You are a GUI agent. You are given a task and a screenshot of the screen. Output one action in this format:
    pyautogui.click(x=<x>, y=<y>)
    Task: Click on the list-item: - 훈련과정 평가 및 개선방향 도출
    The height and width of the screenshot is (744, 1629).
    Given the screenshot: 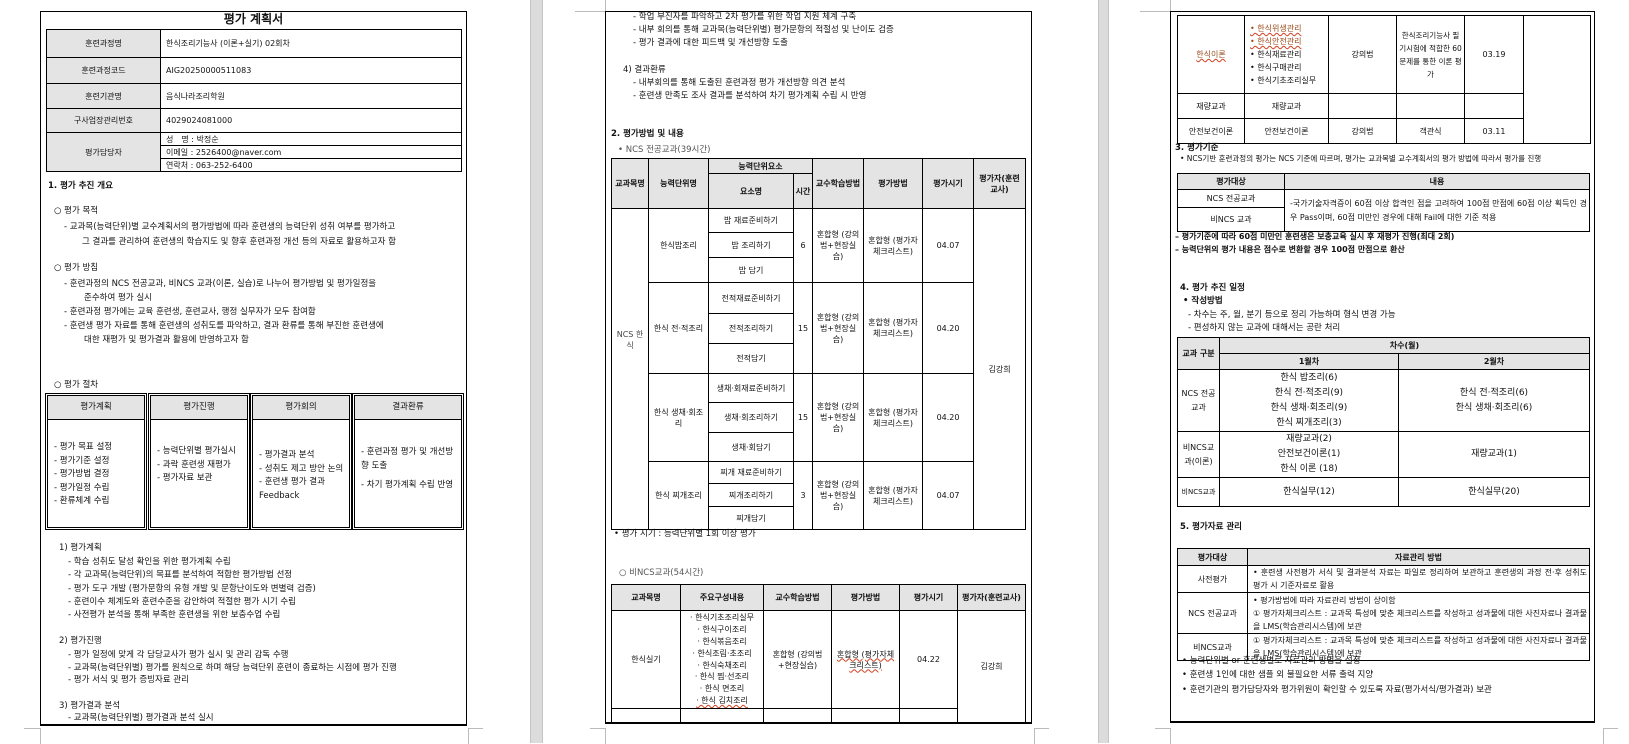 What is the action you would take?
    pyautogui.click(x=407, y=459)
    